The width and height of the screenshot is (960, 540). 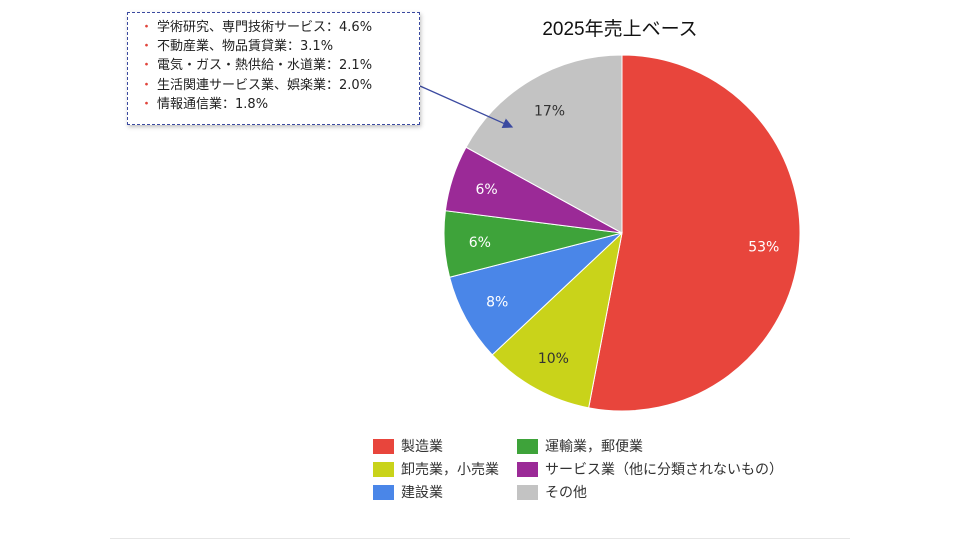 I want to click on chart-title: 2025年売上ベース, so click(x=620, y=29).